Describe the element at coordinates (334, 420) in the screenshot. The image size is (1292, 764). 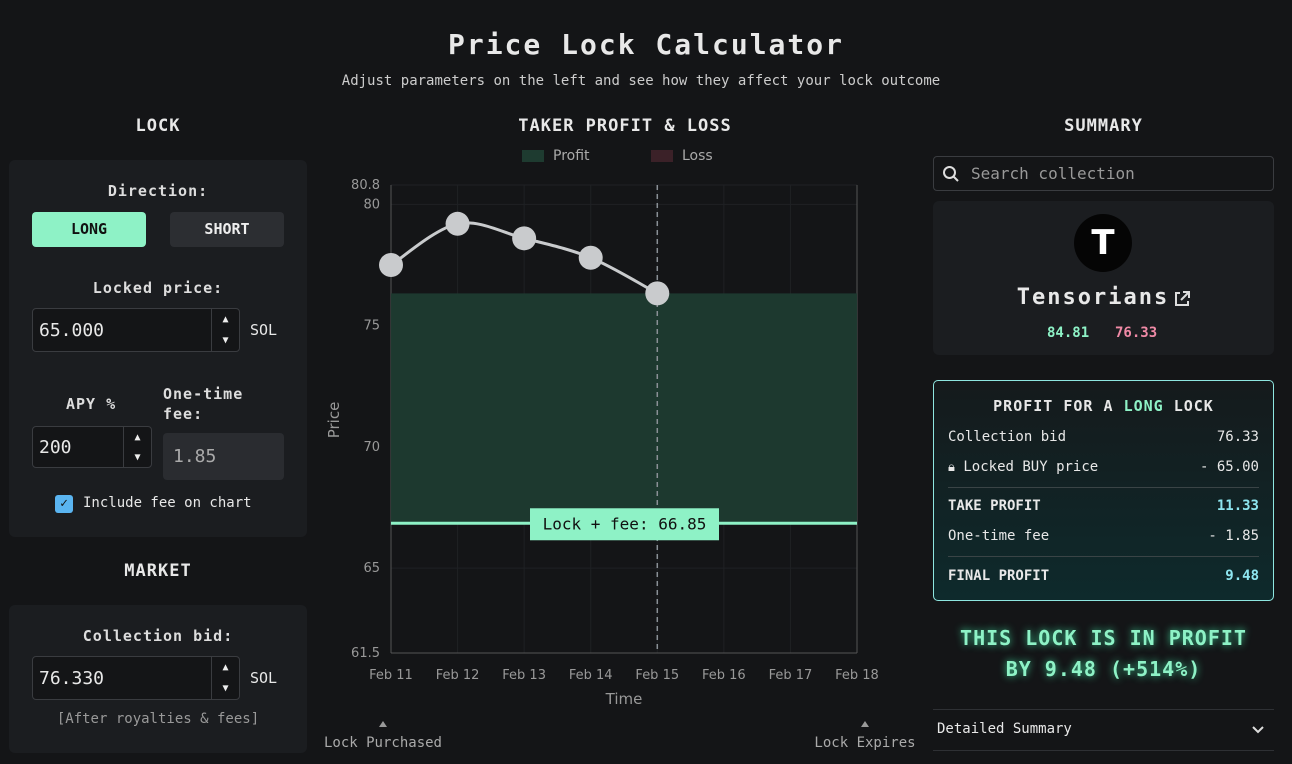
I see `y-axis-label: Price` at that location.